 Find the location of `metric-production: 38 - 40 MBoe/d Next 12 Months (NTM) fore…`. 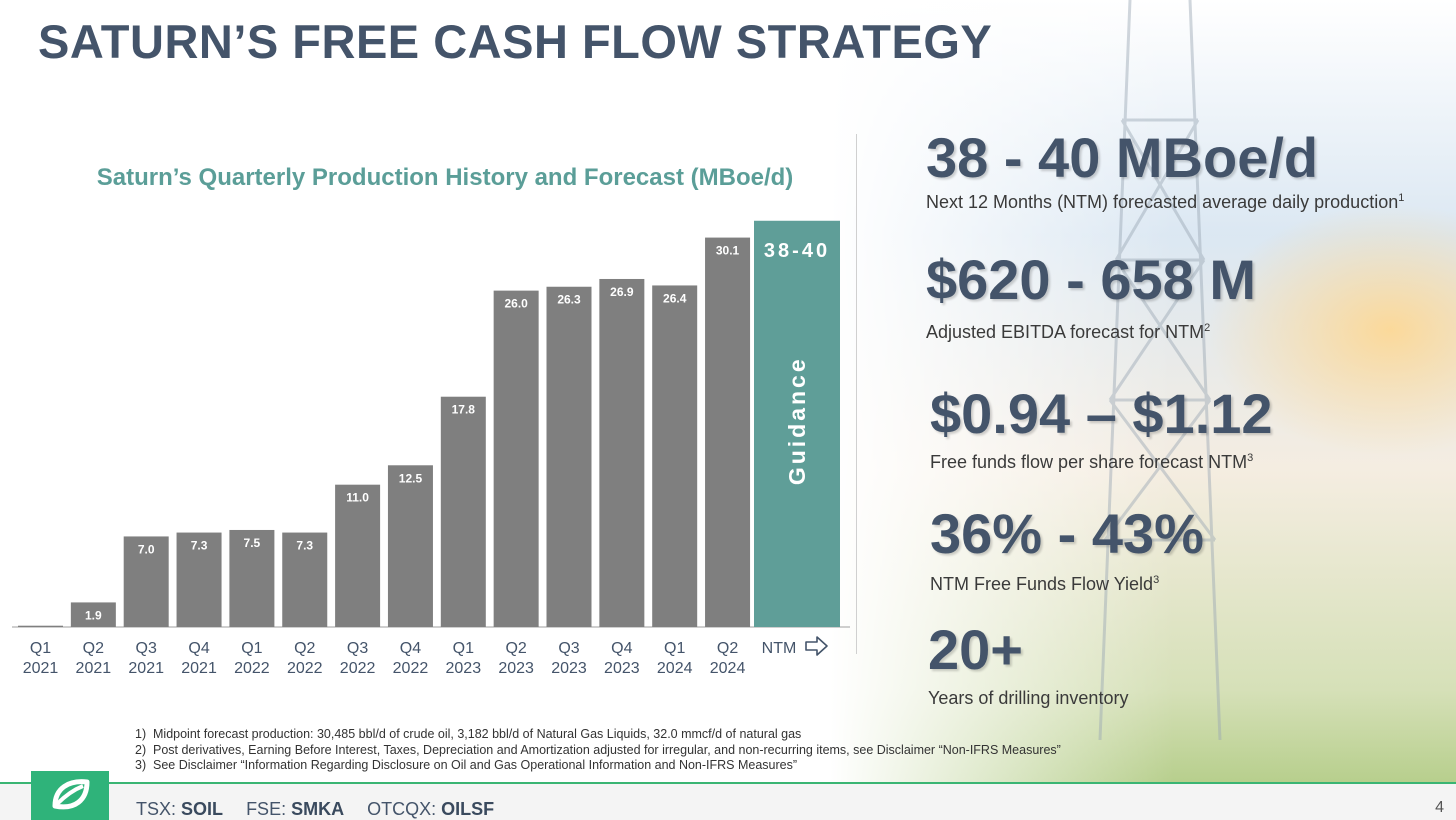

metric-production: 38 - 40 MBoe/d Next 12 Months (NTM) fore… is located at coordinates (1165, 171).